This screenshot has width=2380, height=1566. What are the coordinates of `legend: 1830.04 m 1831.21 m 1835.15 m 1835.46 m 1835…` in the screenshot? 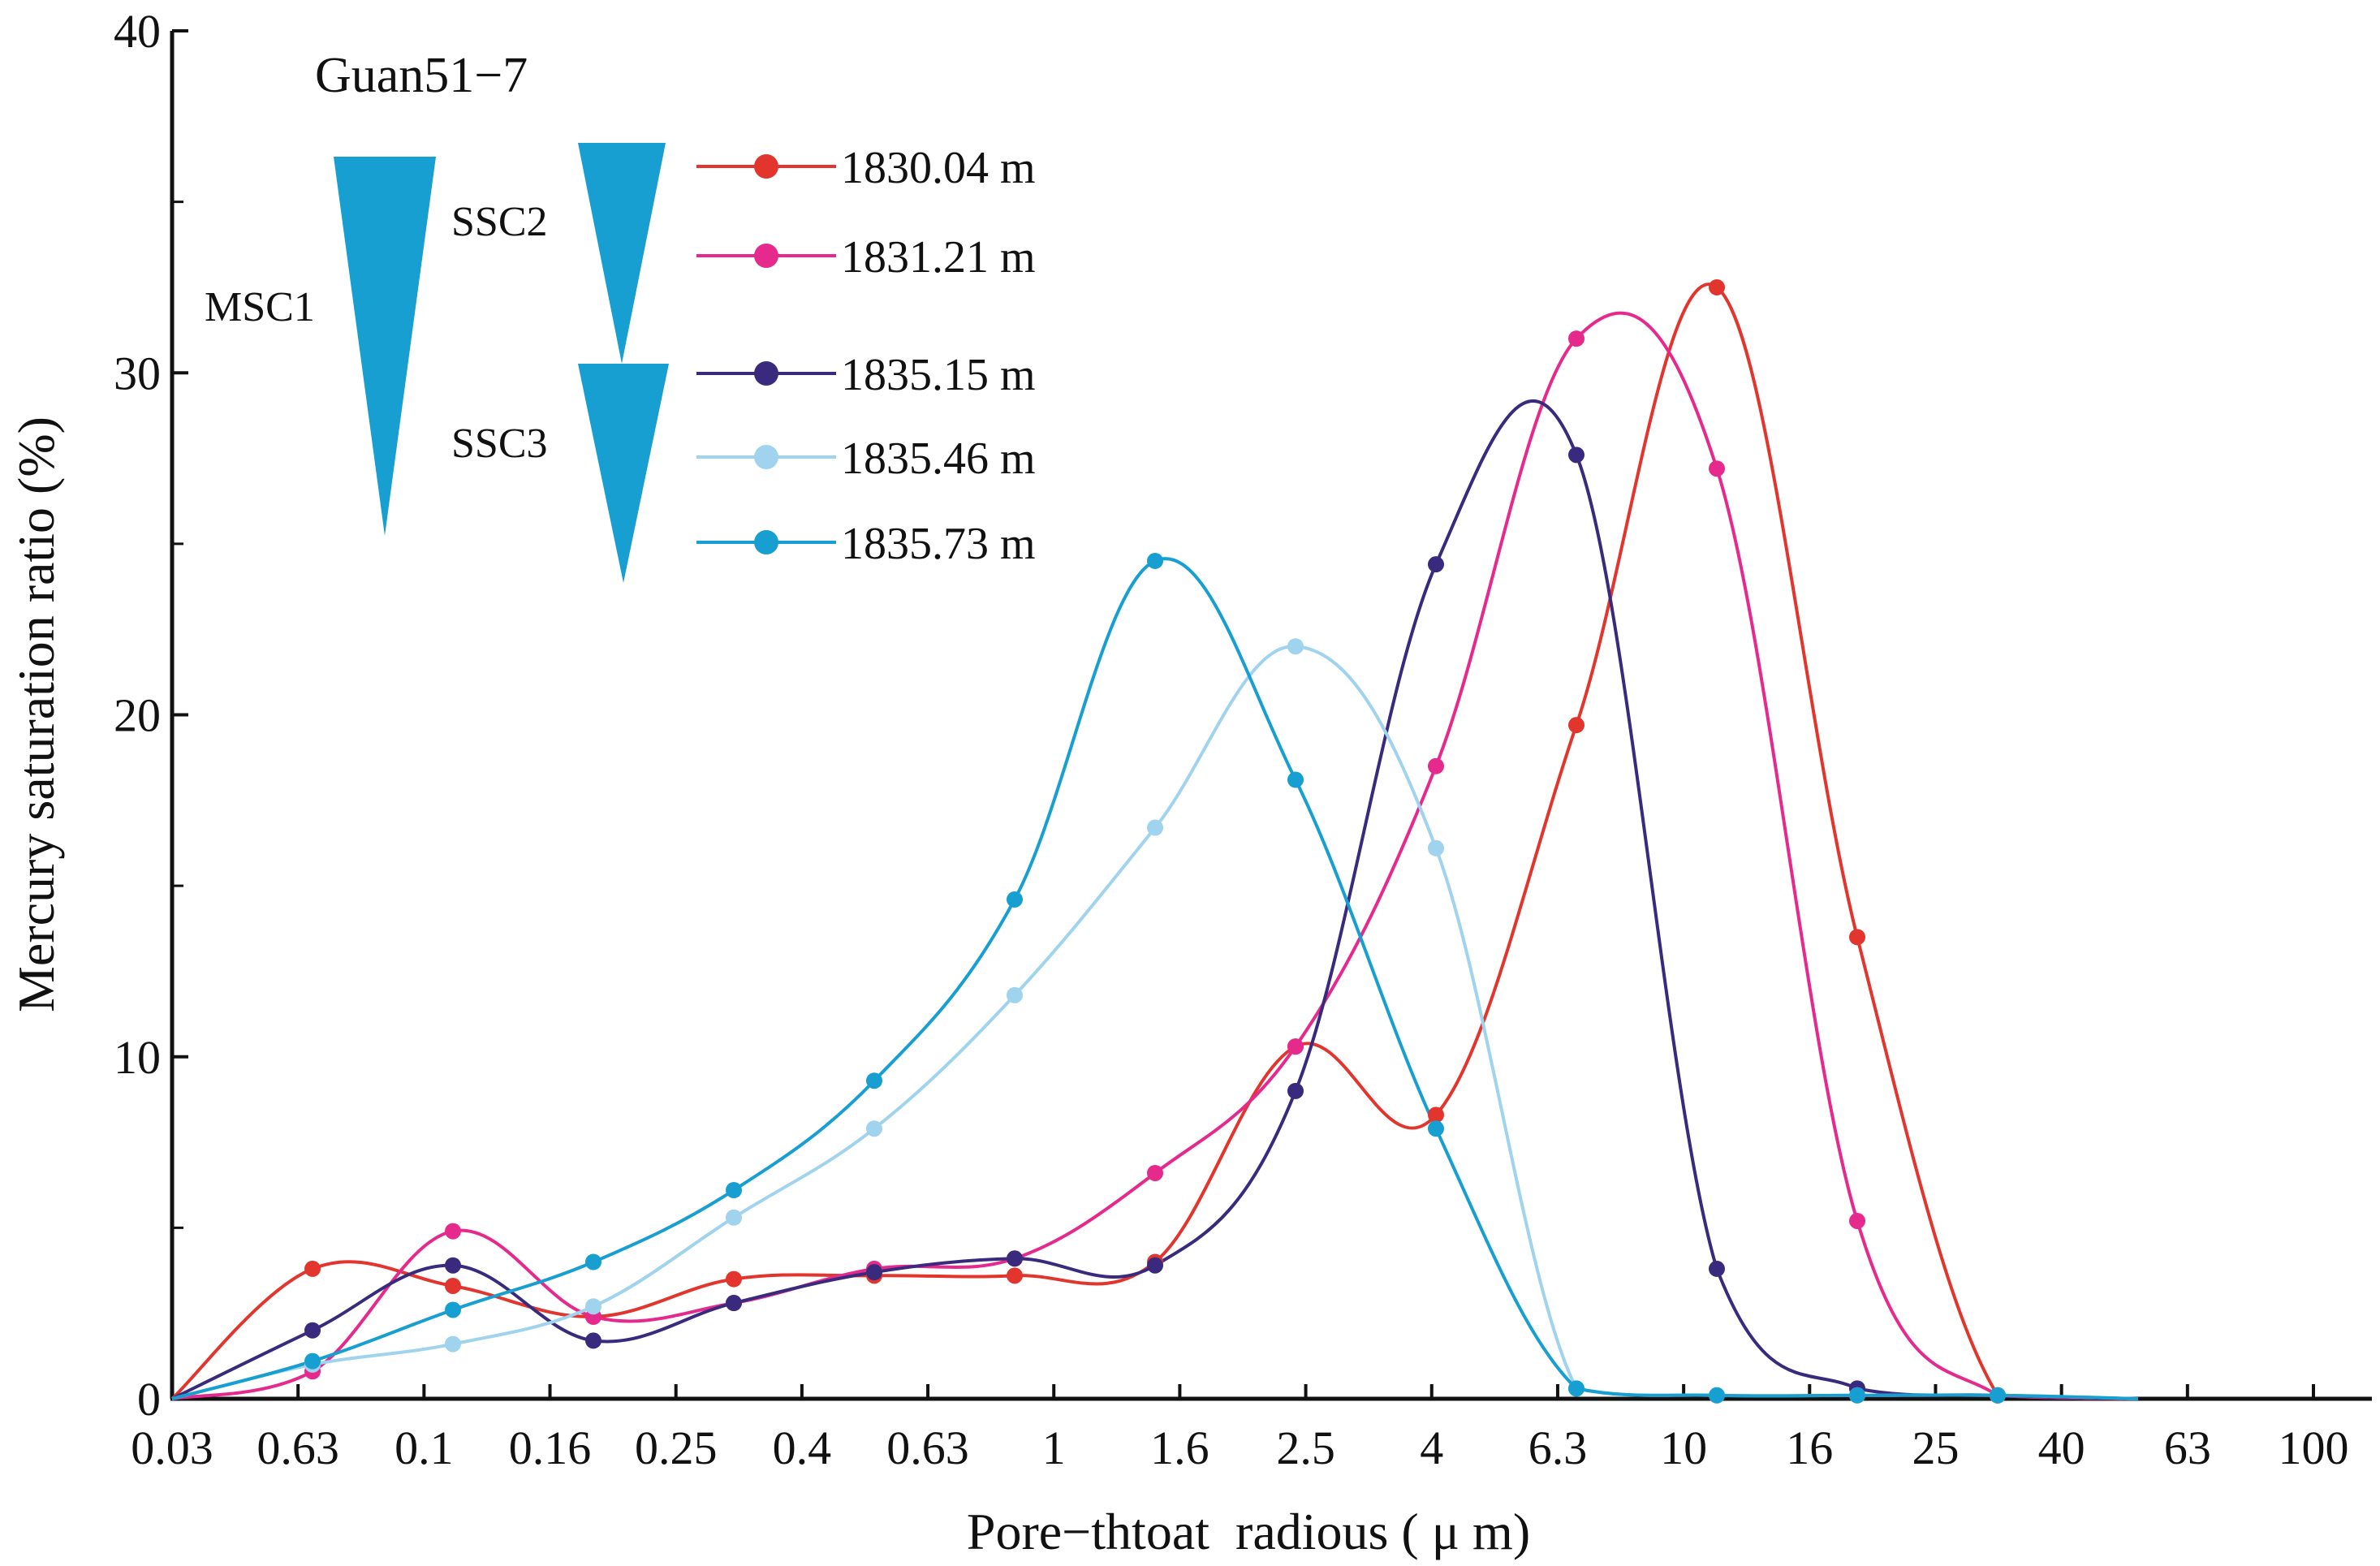 It's located at (866, 356).